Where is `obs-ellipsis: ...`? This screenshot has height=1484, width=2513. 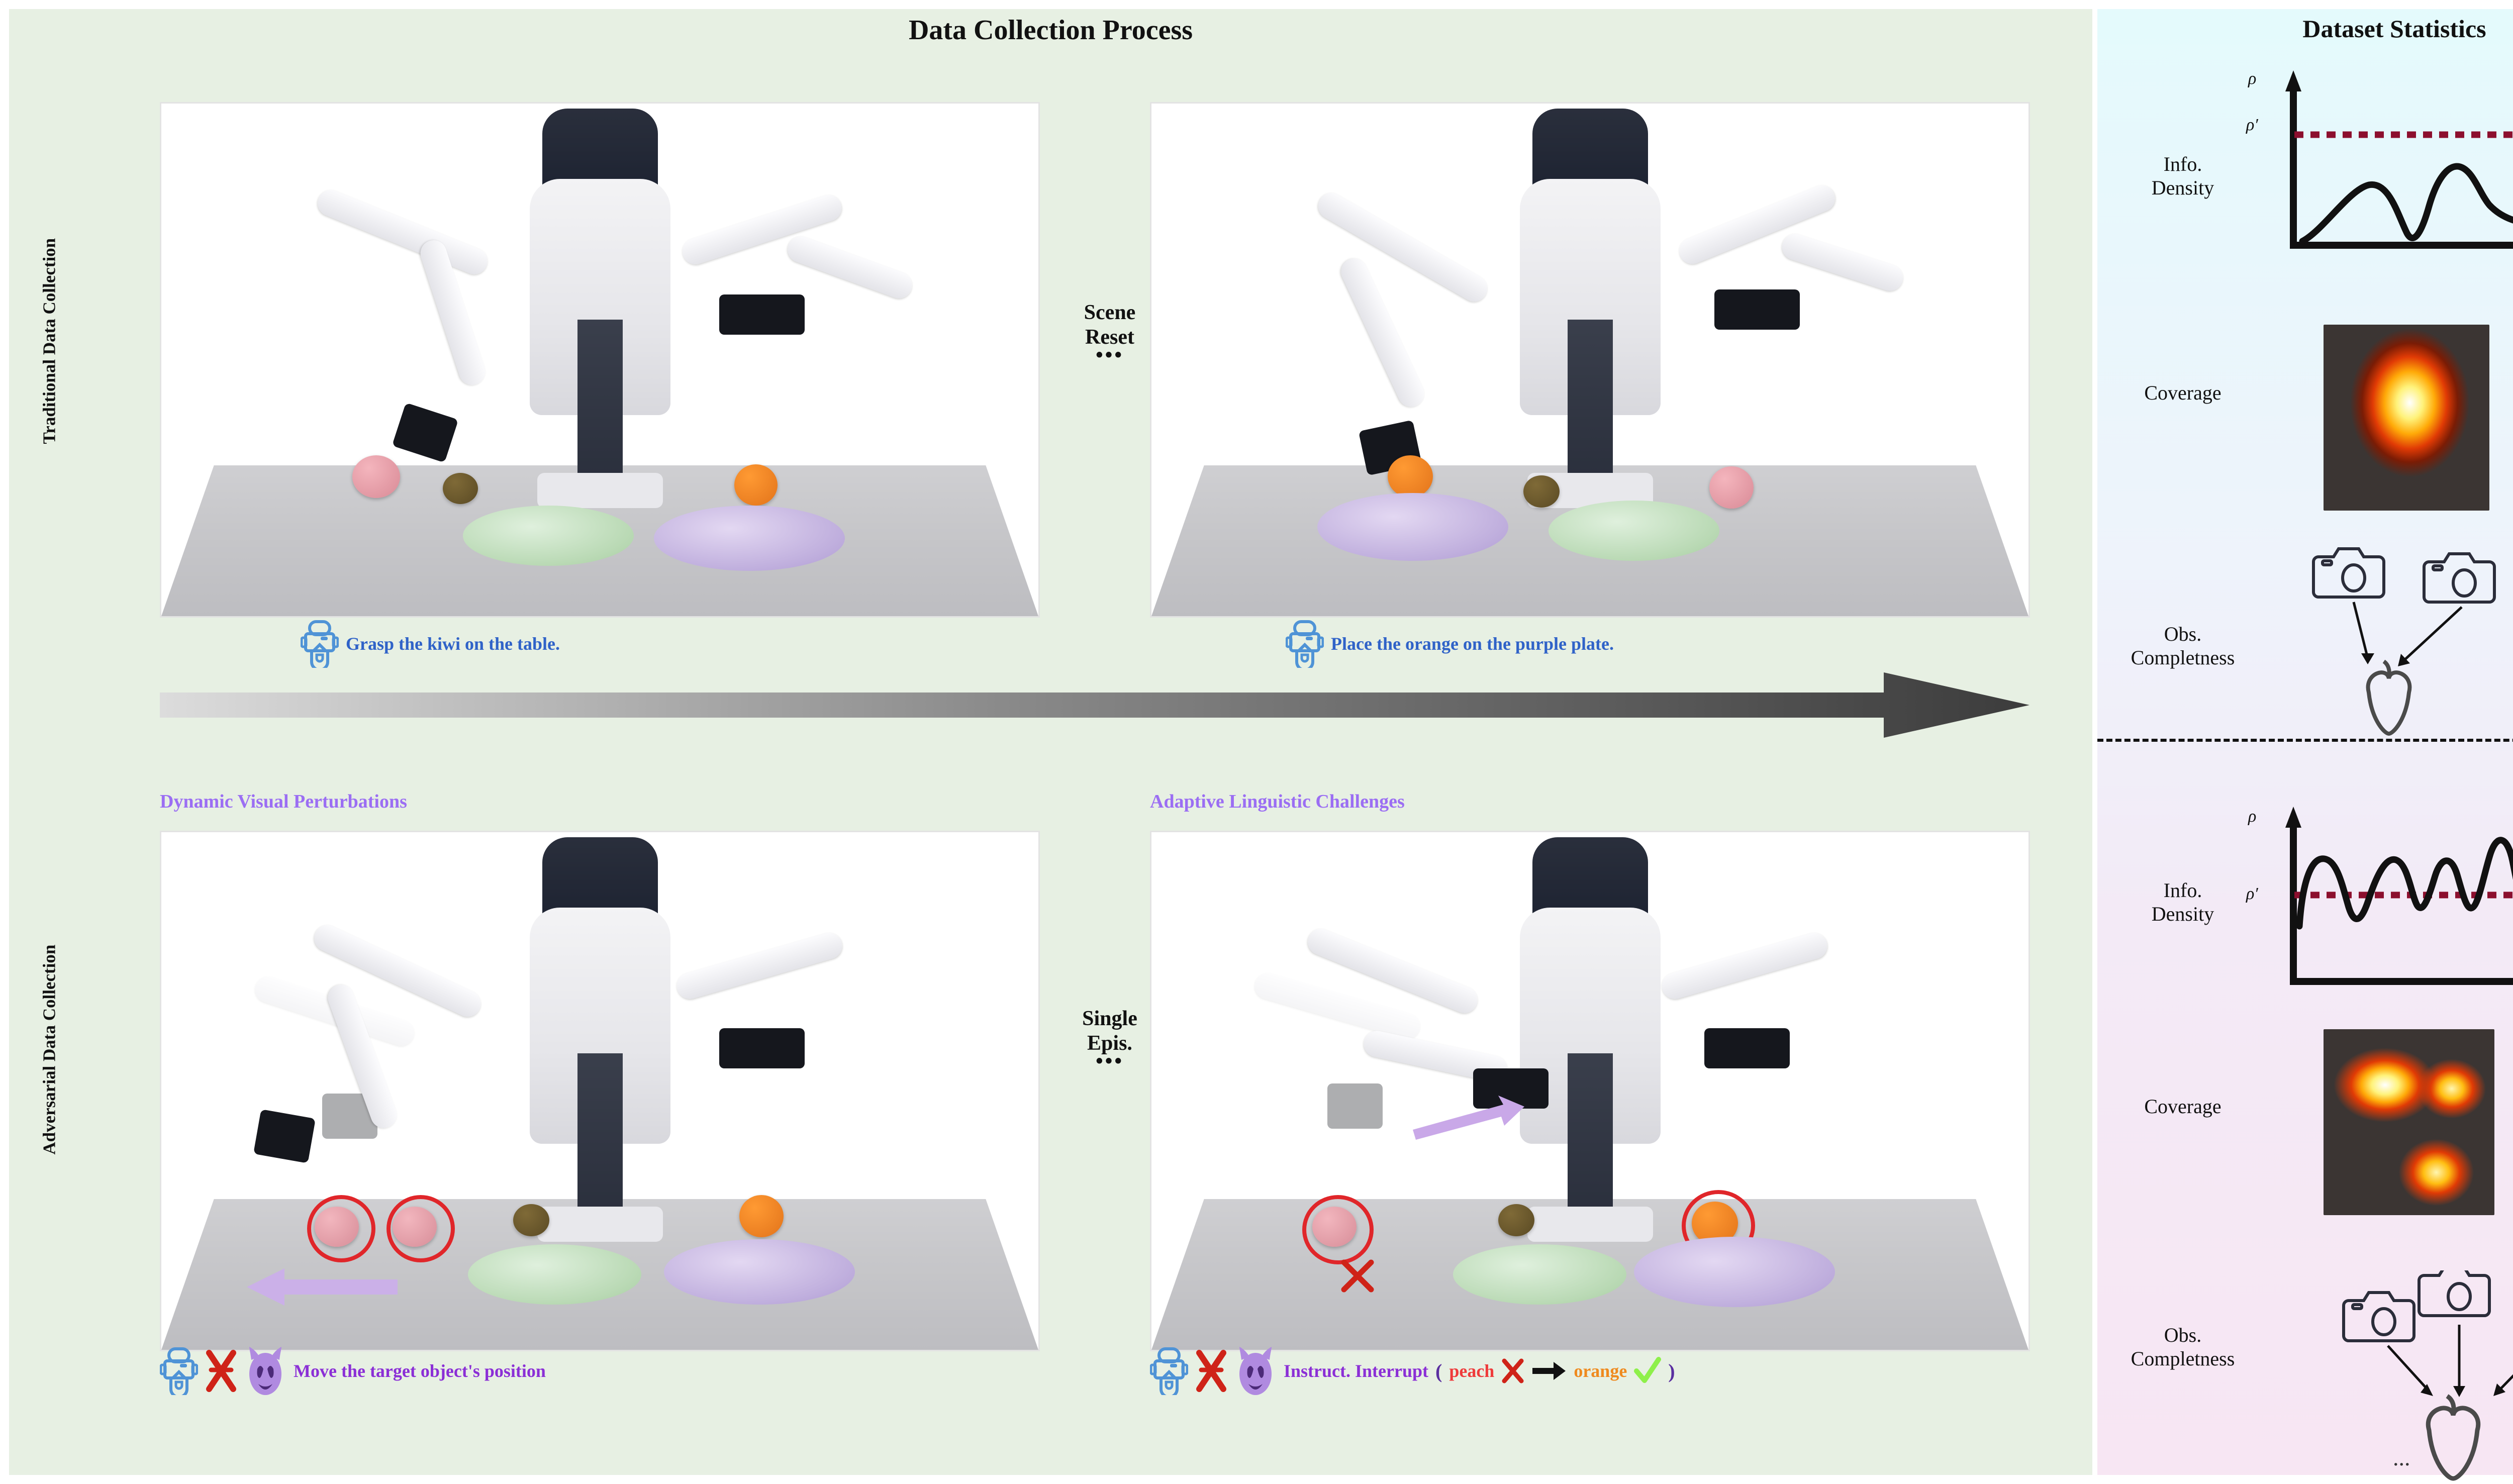 obs-ellipsis: ... is located at coordinates (2402, 1458).